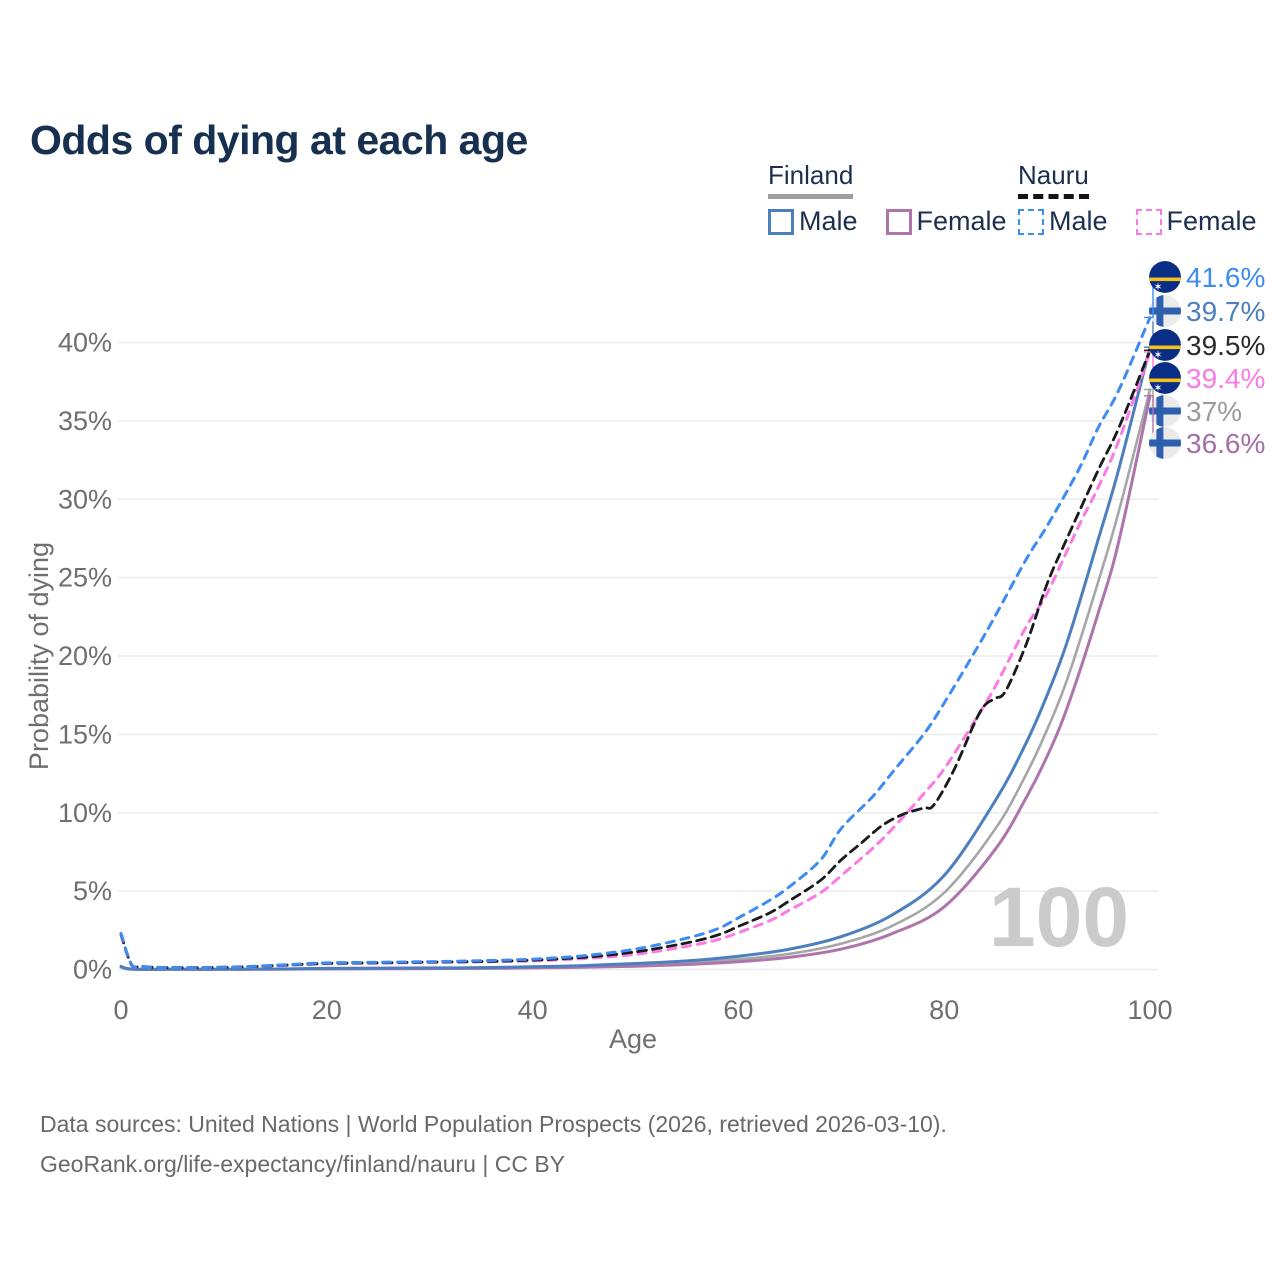 The width and height of the screenshot is (1280, 1280). What do you see at coordinates (85, 656) in the screenshot?
I see `y-tick-label-20: 20%` at bounding box center [85, 656].